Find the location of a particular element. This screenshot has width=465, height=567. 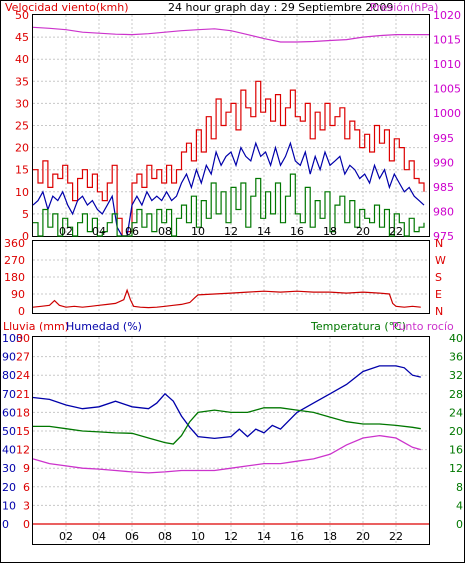

temperature-title: Temperatura (°C) is located at coordinates (358, 326).